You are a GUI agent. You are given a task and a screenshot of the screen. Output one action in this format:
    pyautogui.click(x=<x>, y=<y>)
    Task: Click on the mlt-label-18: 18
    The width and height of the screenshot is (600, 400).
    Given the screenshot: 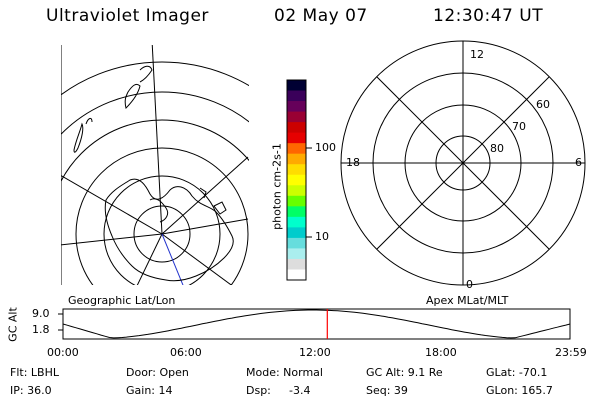 What is the action you would take?
    pyautogui.click(x=353, y=162)
    